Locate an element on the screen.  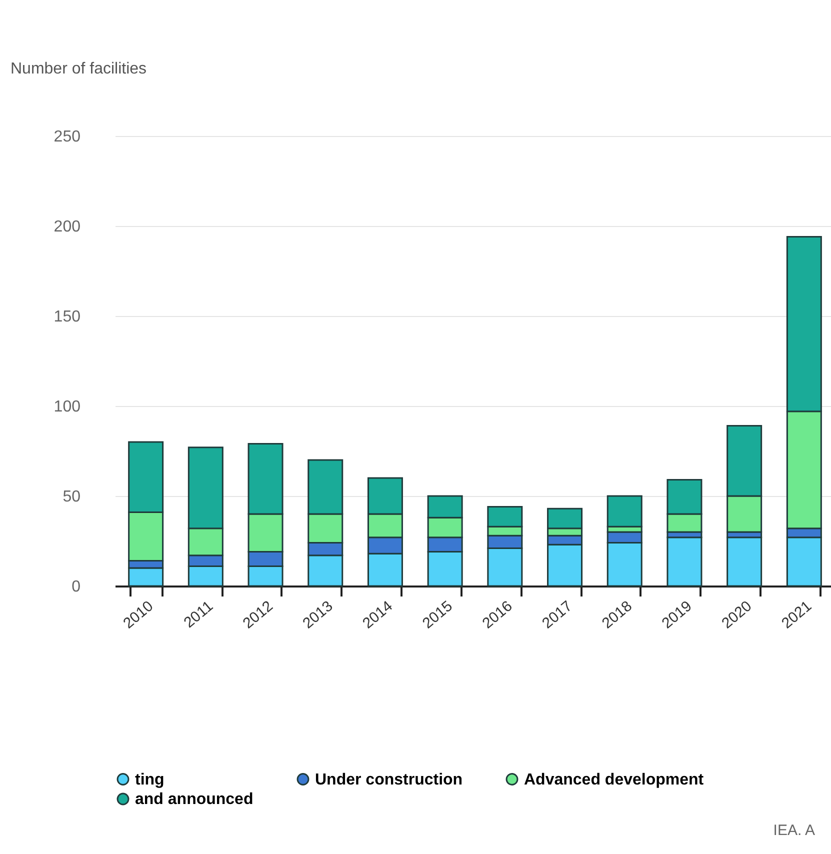
text: IEA. A is located at coordinates (793, 830).